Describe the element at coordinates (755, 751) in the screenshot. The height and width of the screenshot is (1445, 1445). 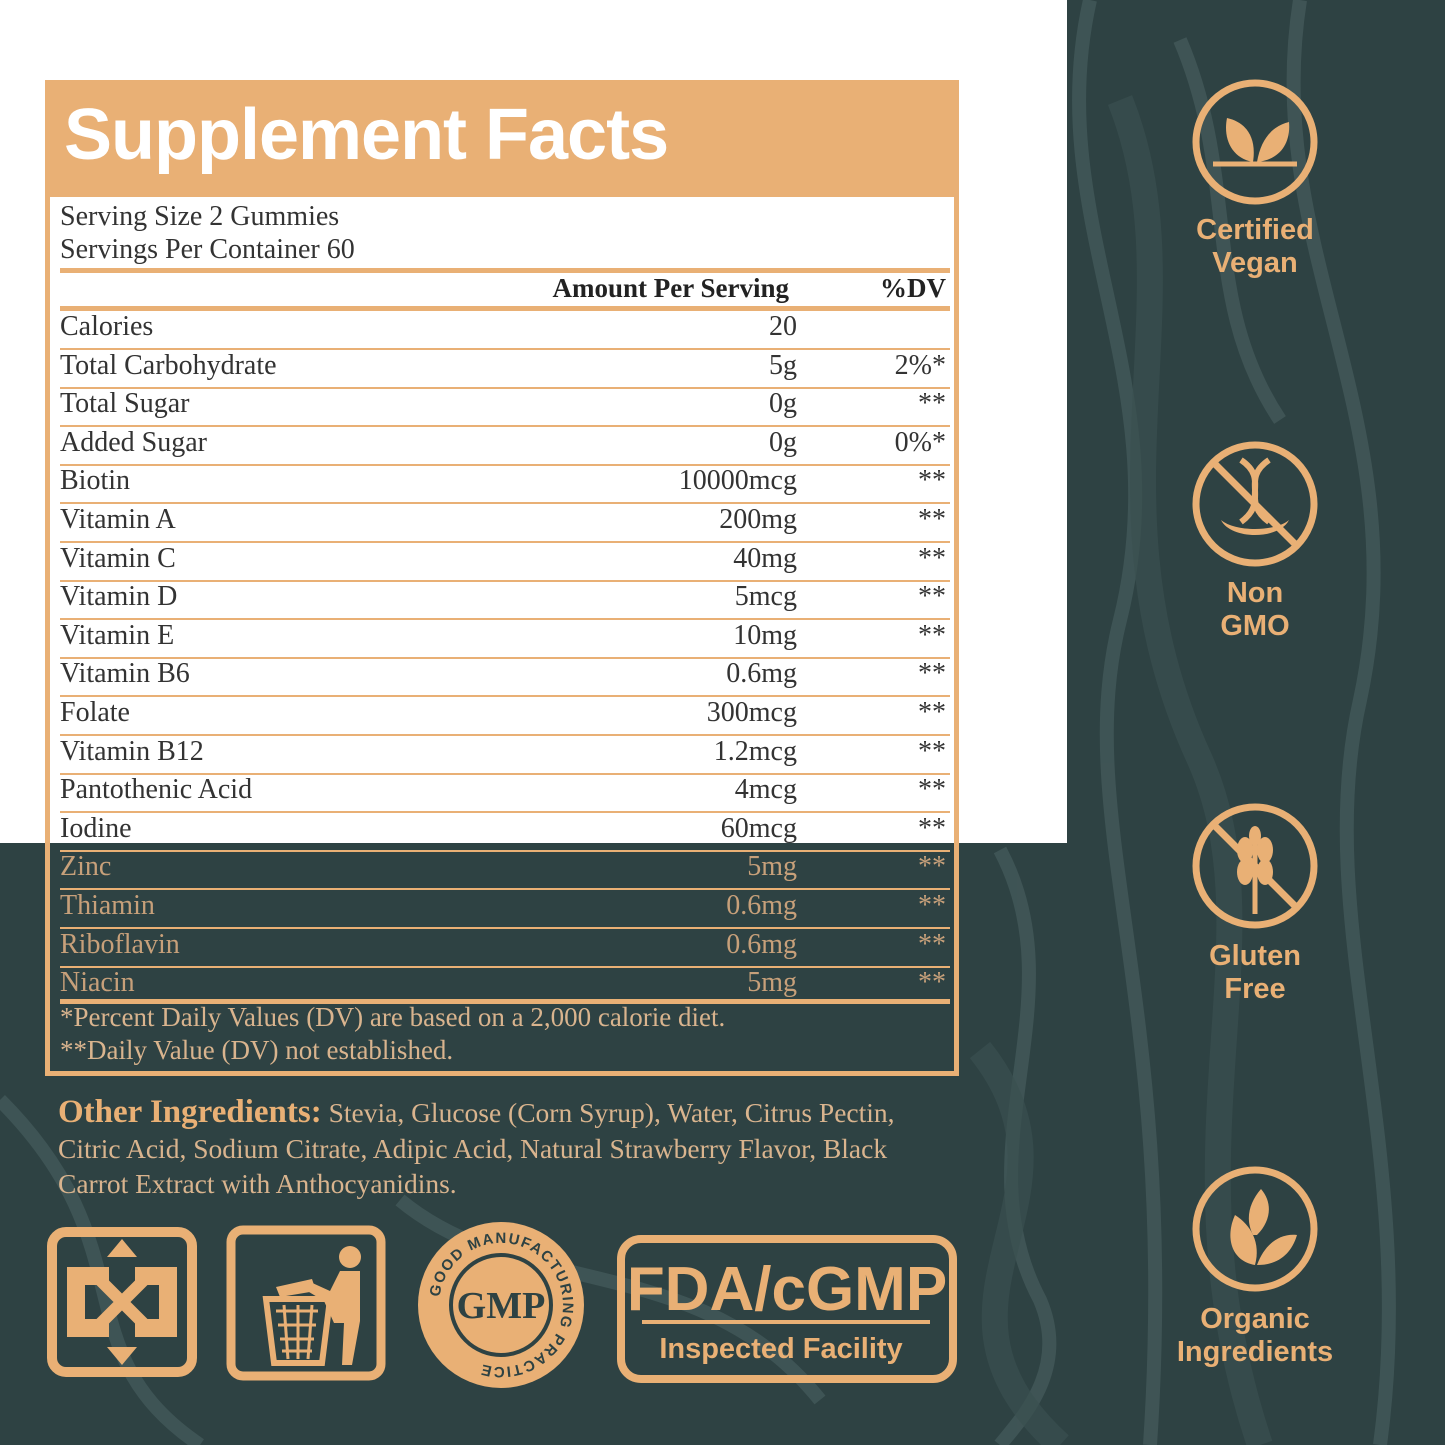
I see `nutrient-amount: 1.2mcg` at that location.